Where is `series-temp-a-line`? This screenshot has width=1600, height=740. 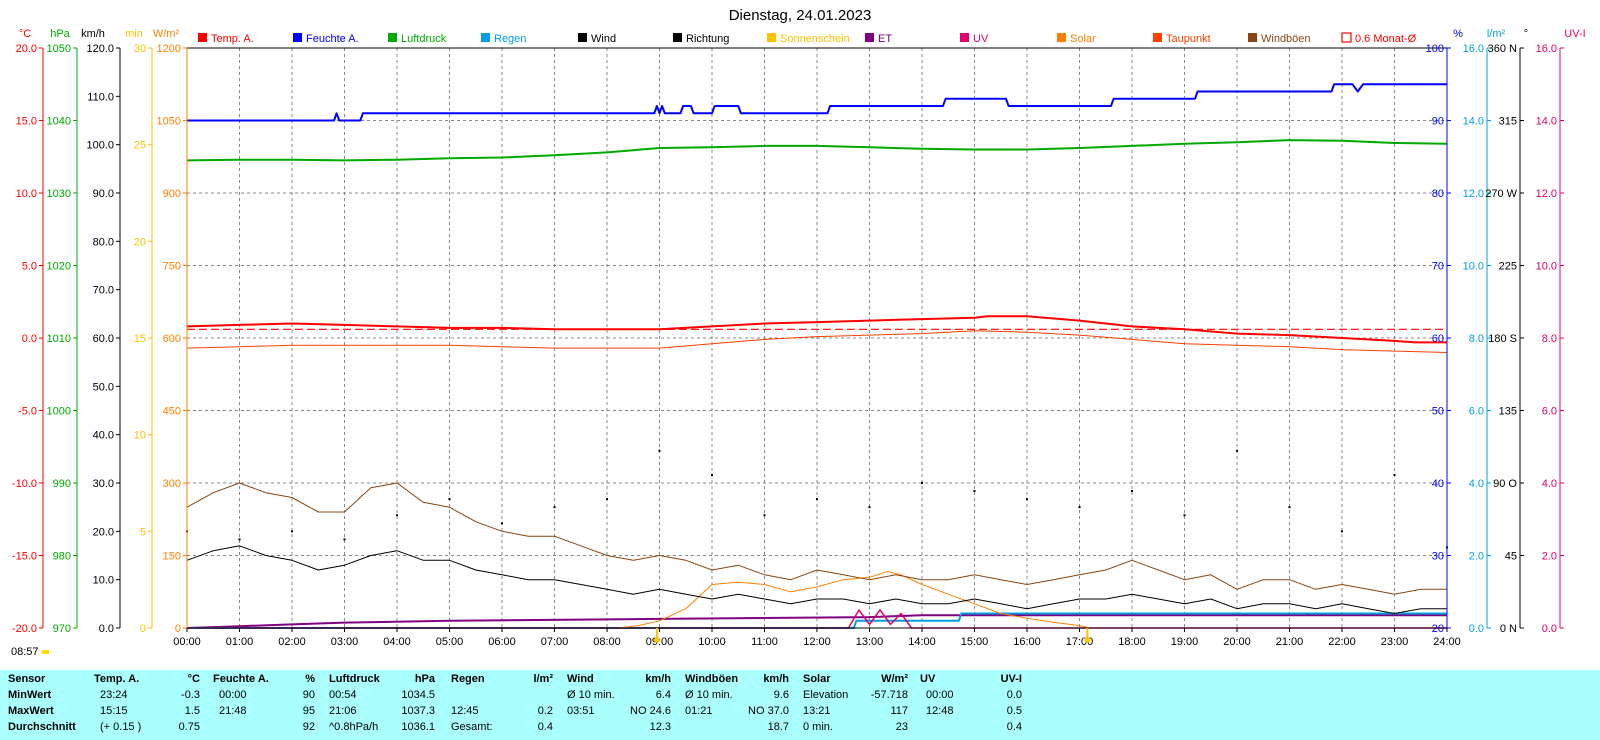
series-temp-a-line is located at coordinates (816, 329).